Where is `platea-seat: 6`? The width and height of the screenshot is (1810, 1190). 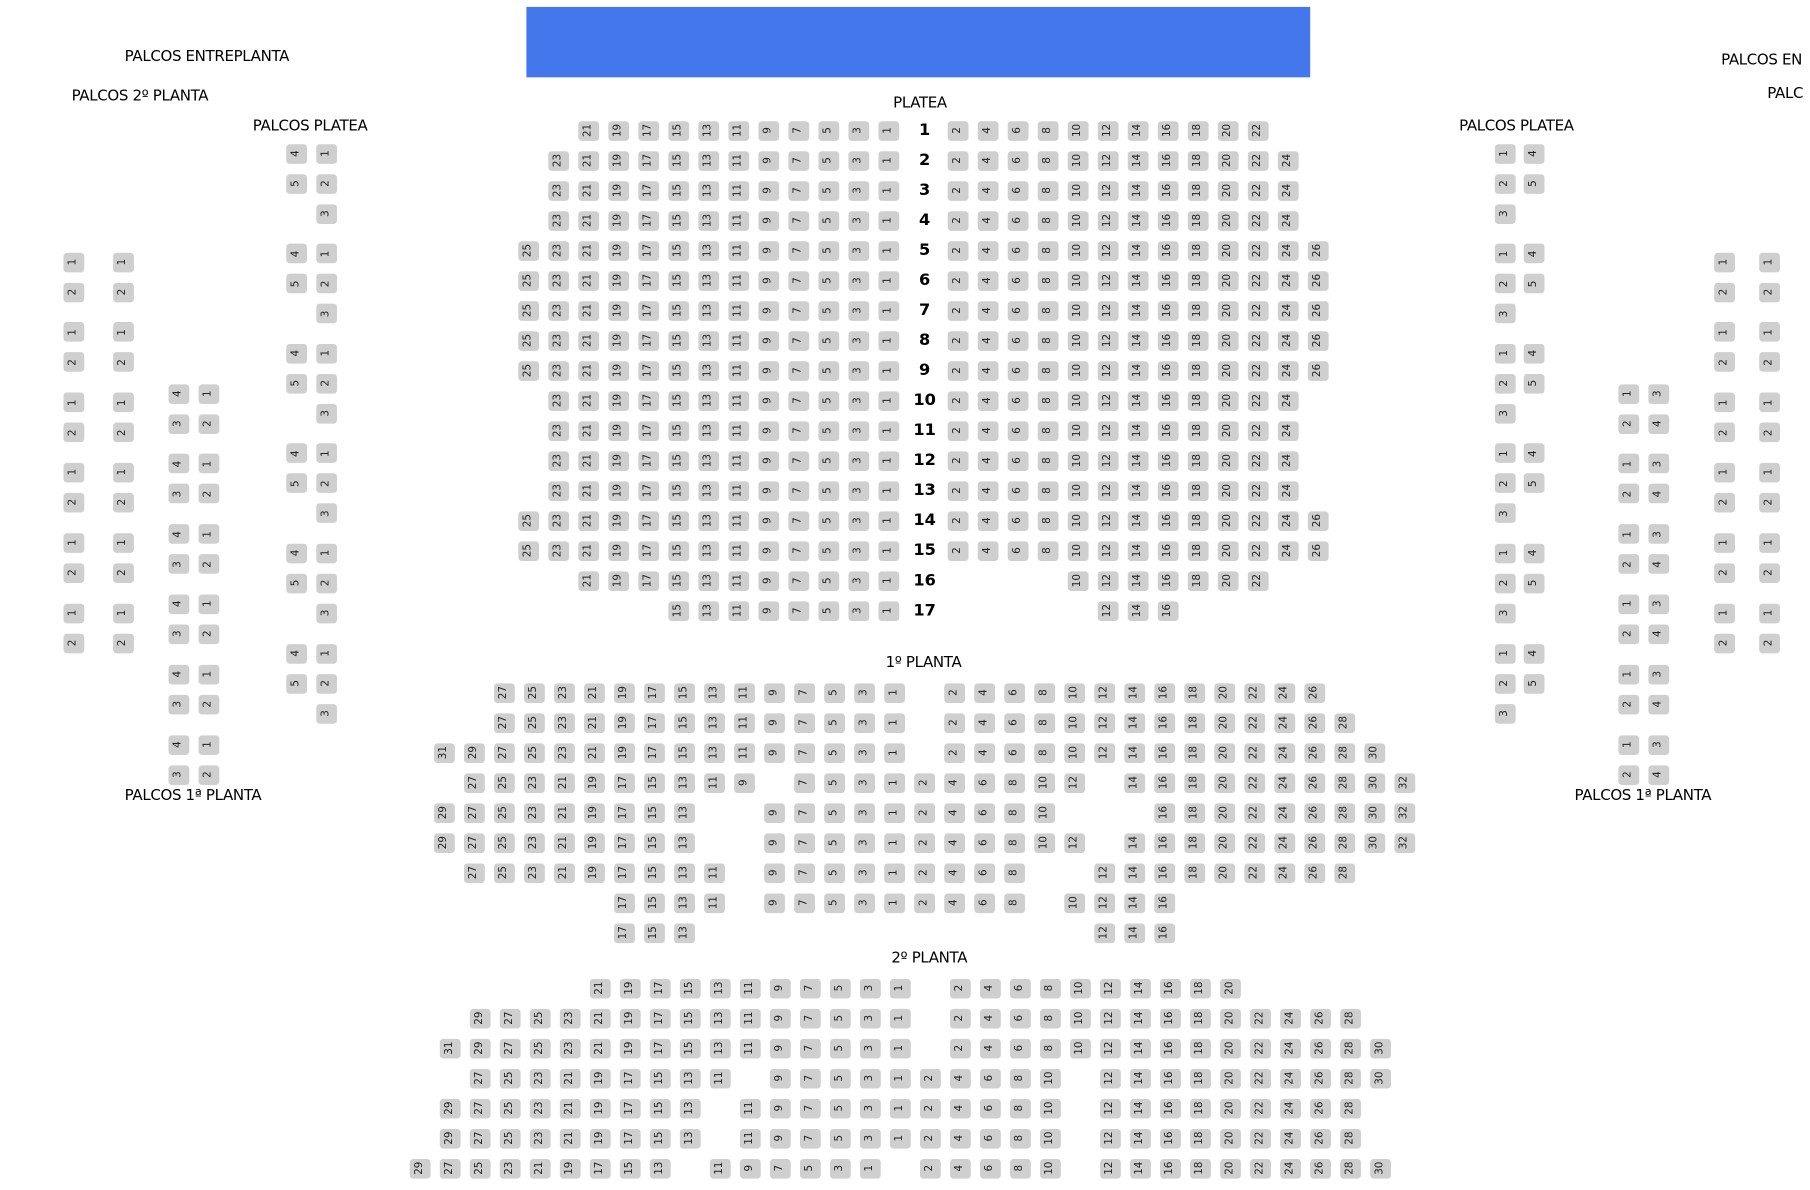
platea-seat: 6 is located at coordinates (1018, 190).